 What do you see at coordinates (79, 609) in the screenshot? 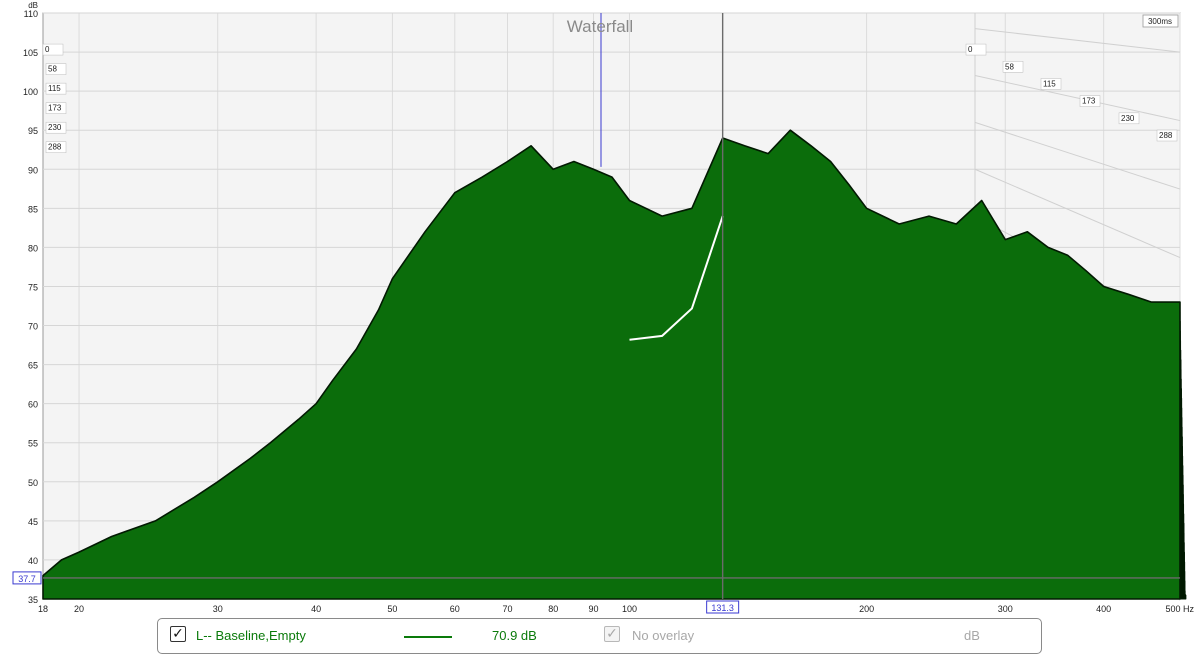
I see `x-tick-label: 20` at bounding box center [79, 609].